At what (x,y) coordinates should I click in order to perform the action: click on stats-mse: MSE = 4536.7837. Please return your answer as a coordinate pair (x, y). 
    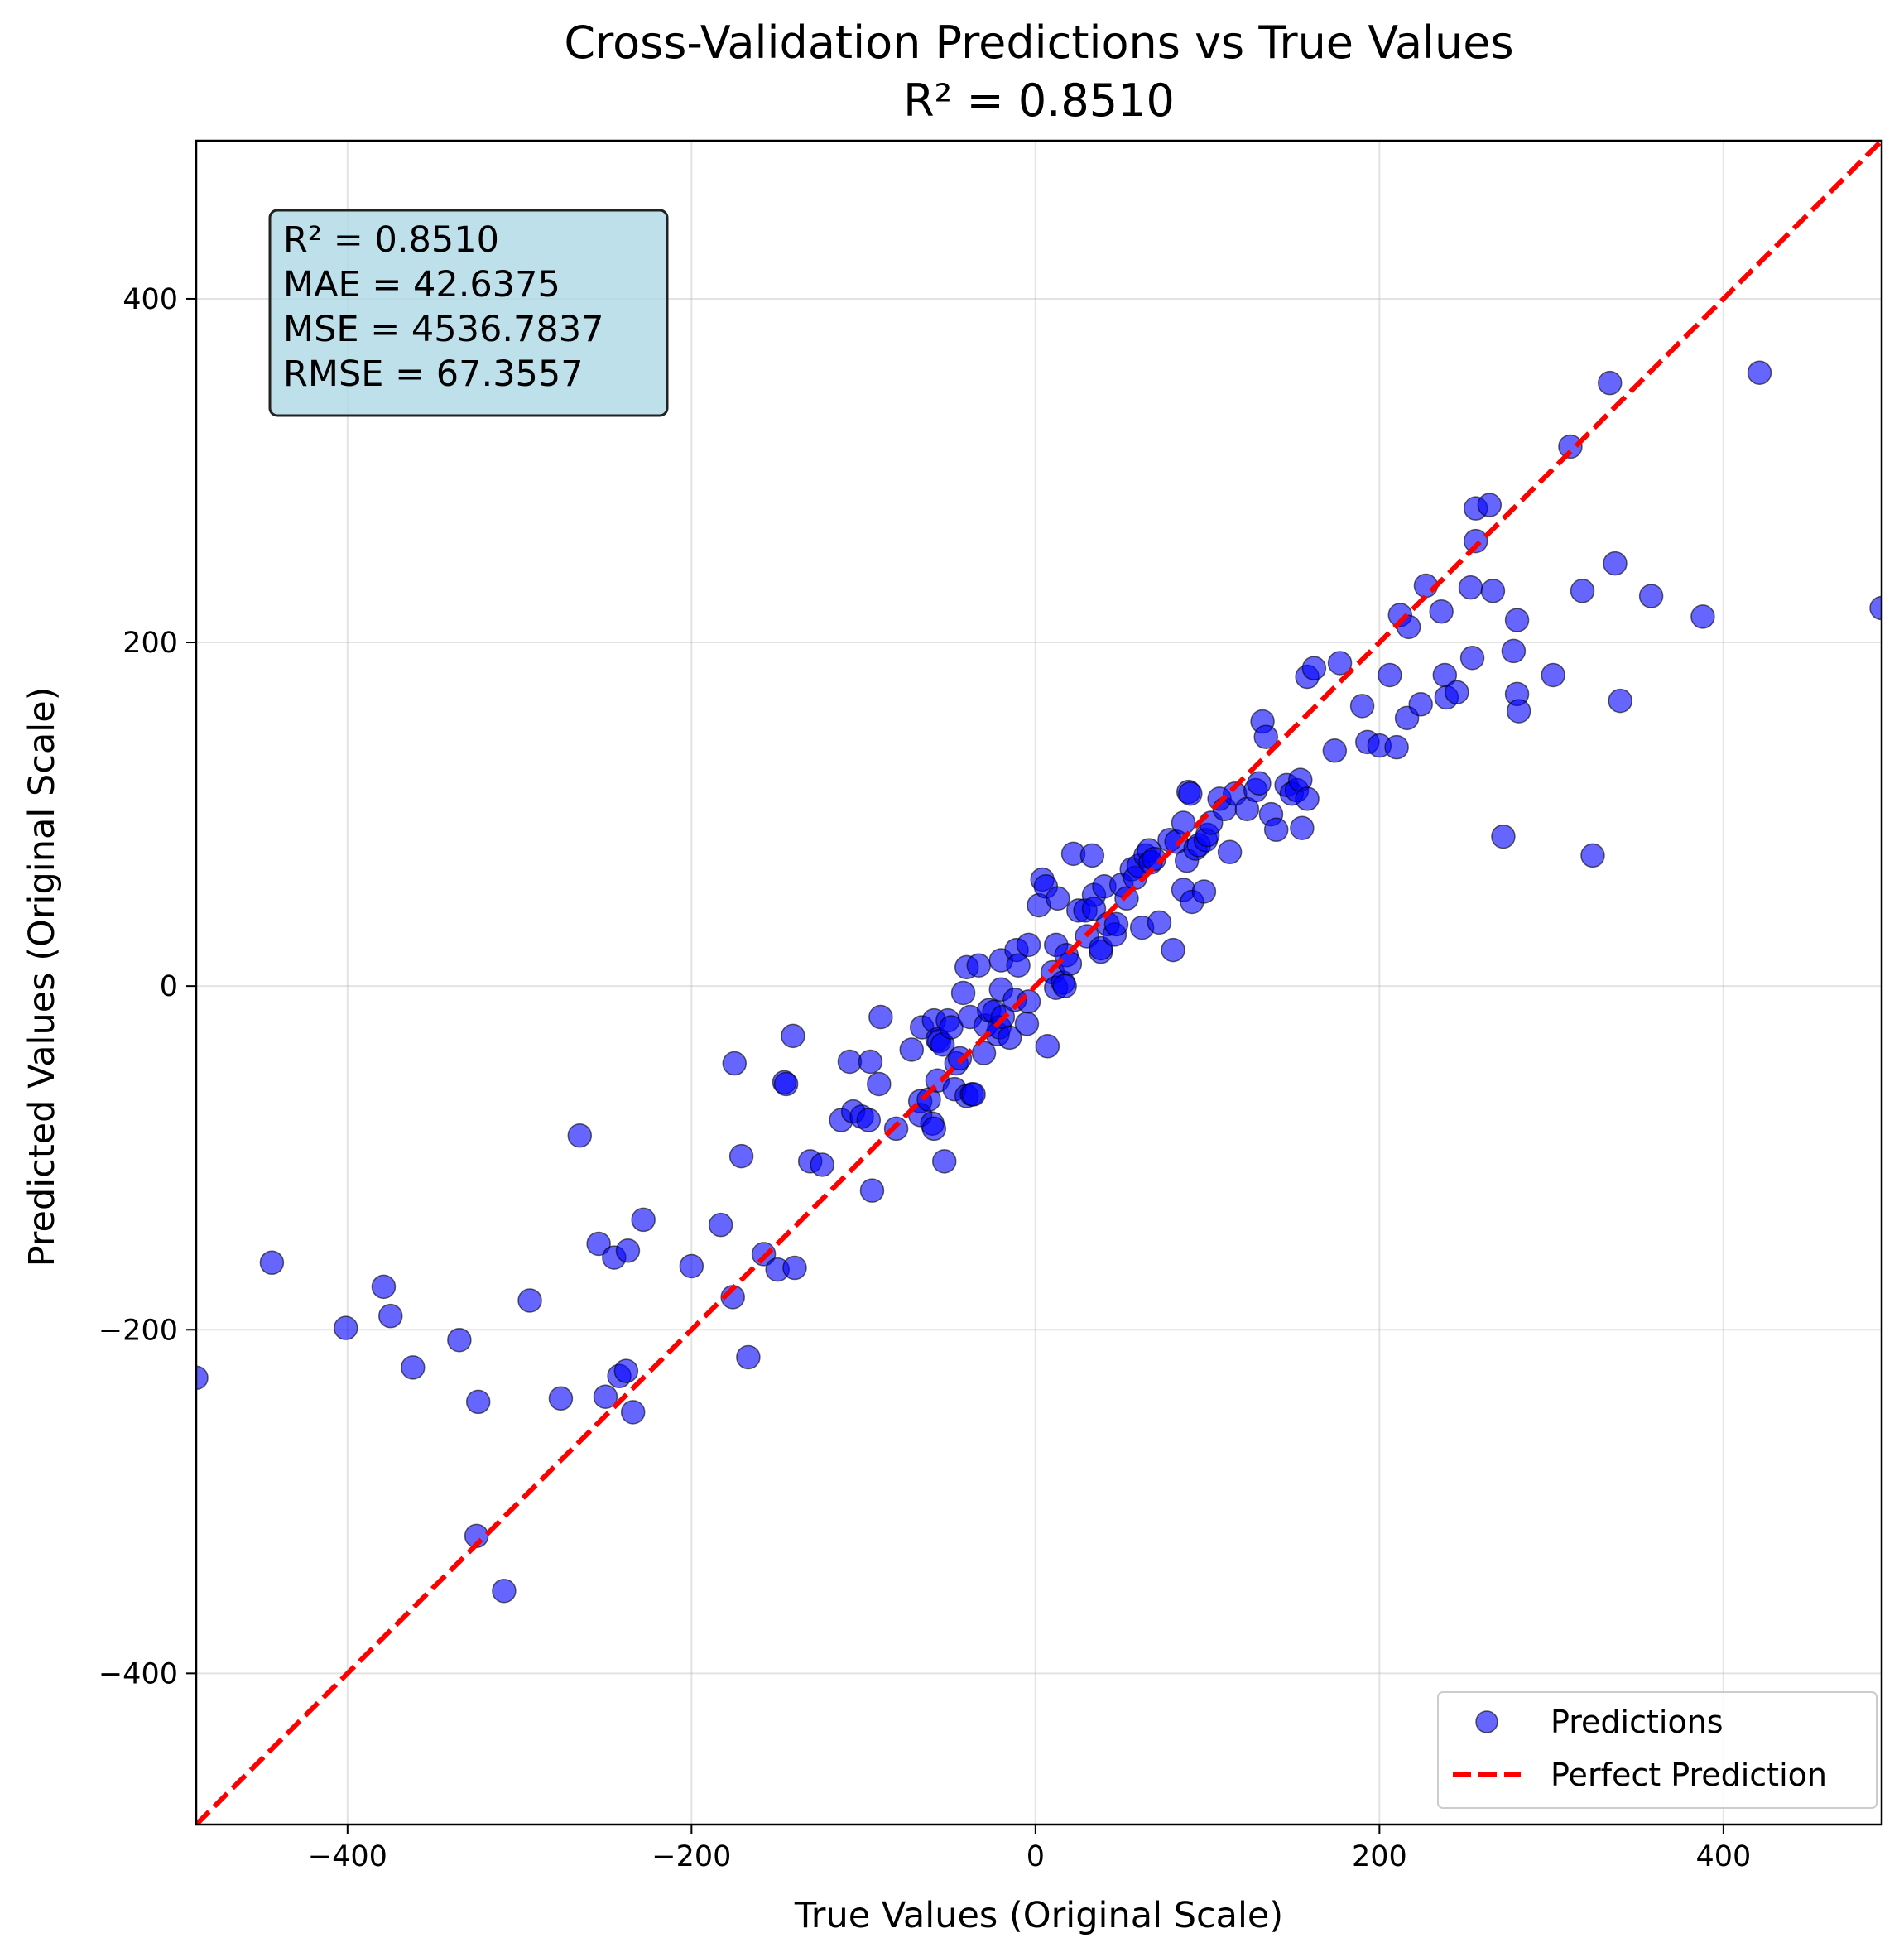
    Looking at the image, I should click on (443, 329).